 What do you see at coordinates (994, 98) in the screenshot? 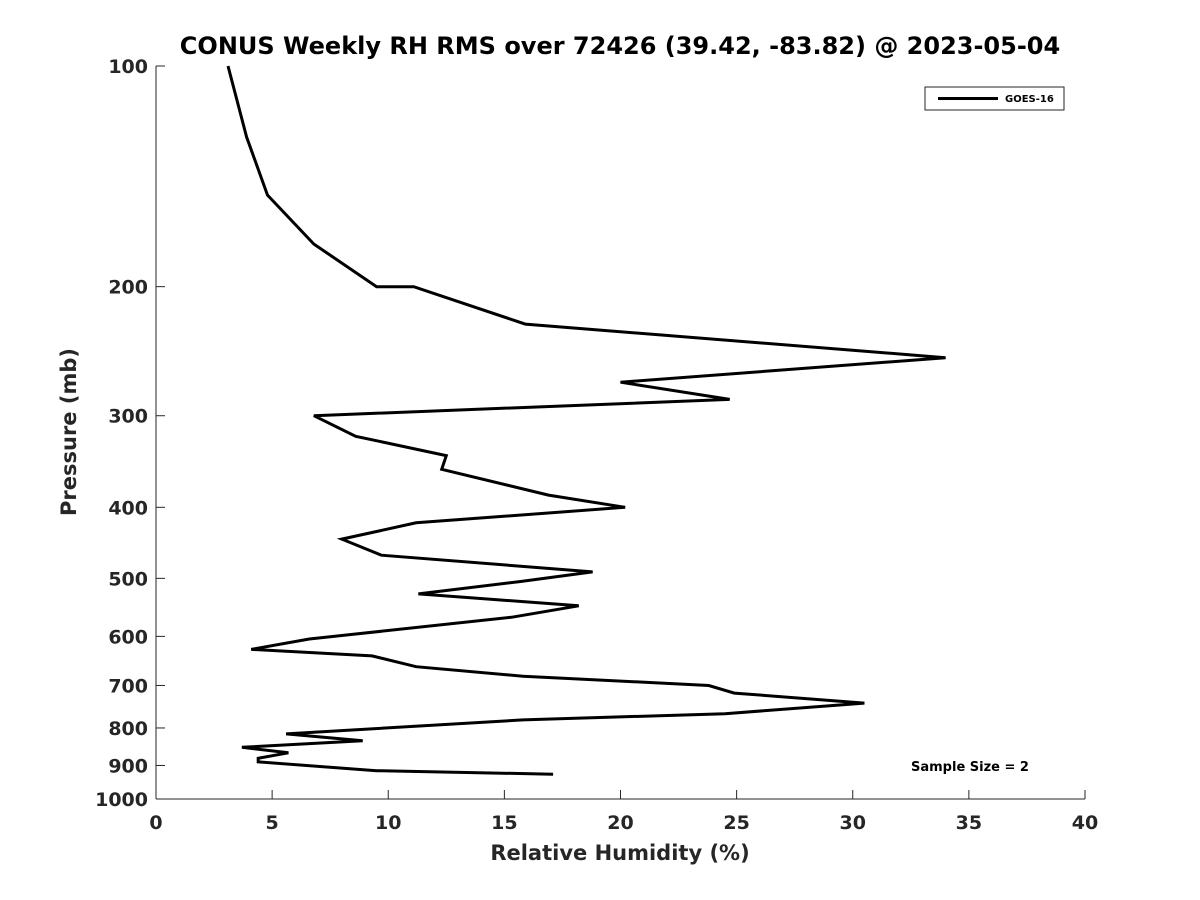
I see `legend: GOES-16` at bounding box center [994, 98].